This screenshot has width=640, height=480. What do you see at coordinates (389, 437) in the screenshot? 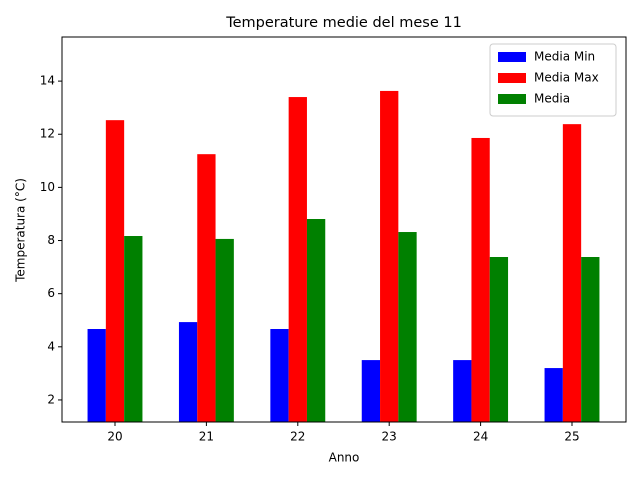
I see `x-tick-label: 23` at bounding box center [389, 437].